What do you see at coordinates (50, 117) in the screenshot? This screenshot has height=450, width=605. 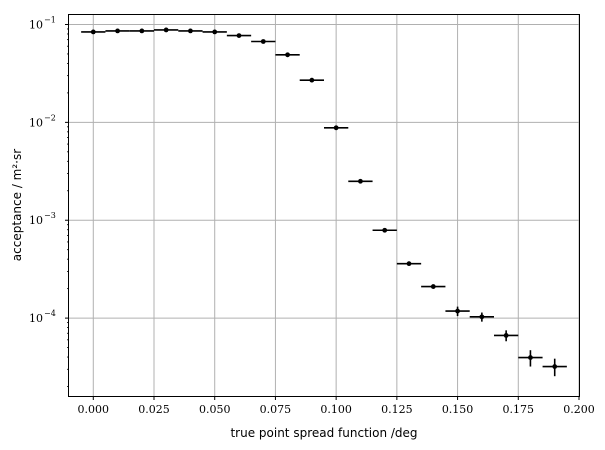 I see `y-tick-label-exponent: −2` at bounding box center [50, 117].